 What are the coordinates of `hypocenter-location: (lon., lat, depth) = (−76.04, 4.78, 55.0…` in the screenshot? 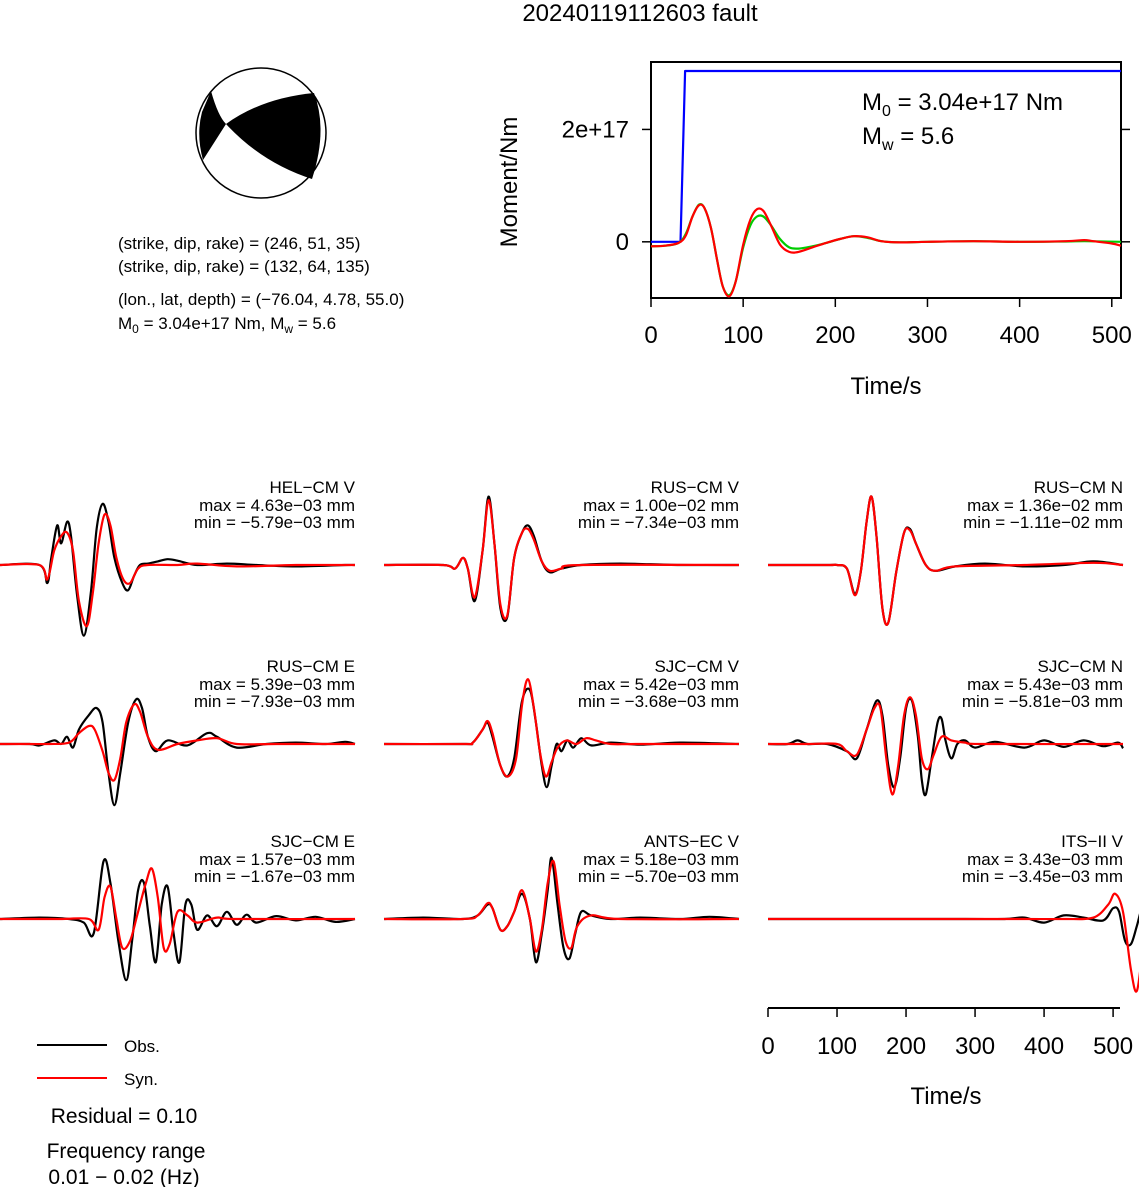 It's located at (261, 299).